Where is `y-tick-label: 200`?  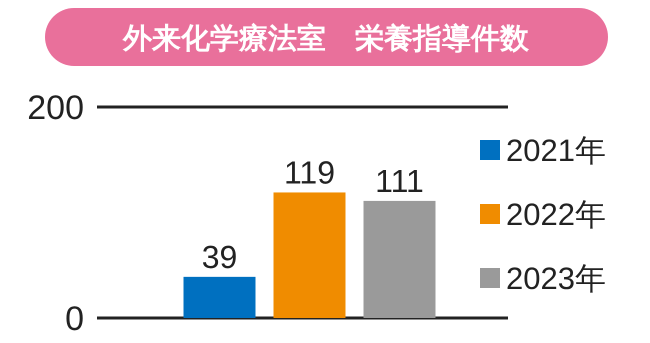
y-tick-label: 200 is located at coordinates (55, 108).